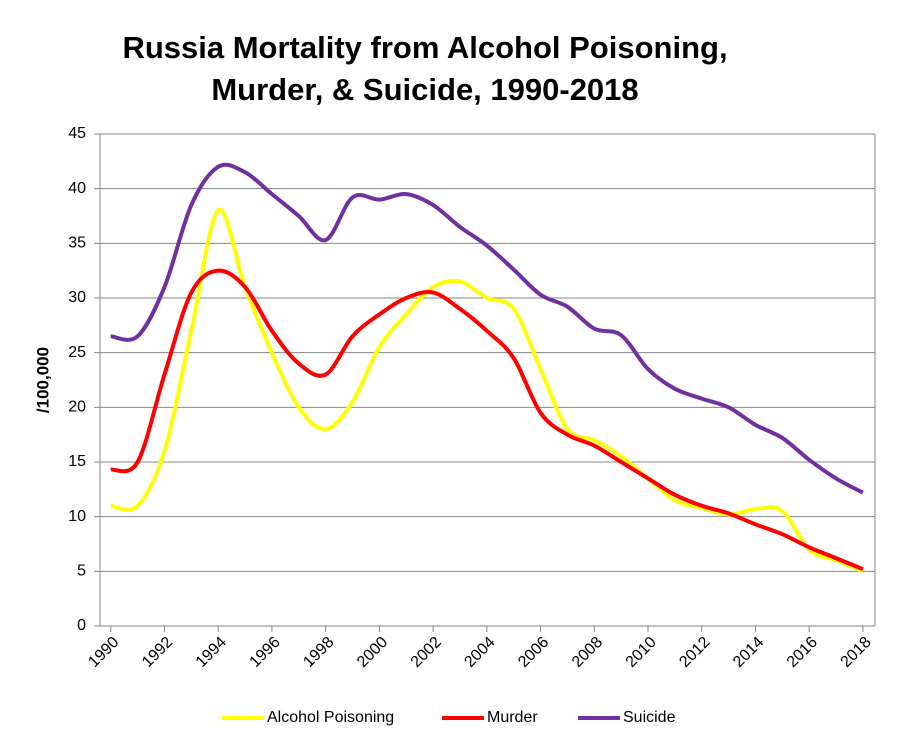 Image resolution: width=900 pixels, height=750 pixels. I want to click on legend-label: Murder, so click(512, 717).